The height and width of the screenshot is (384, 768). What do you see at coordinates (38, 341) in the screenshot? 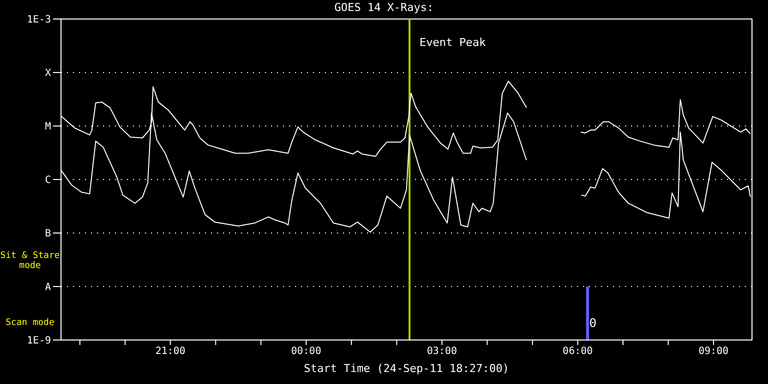
I see `y-tick-label: 1E-9` at bounding box center [38, 341].